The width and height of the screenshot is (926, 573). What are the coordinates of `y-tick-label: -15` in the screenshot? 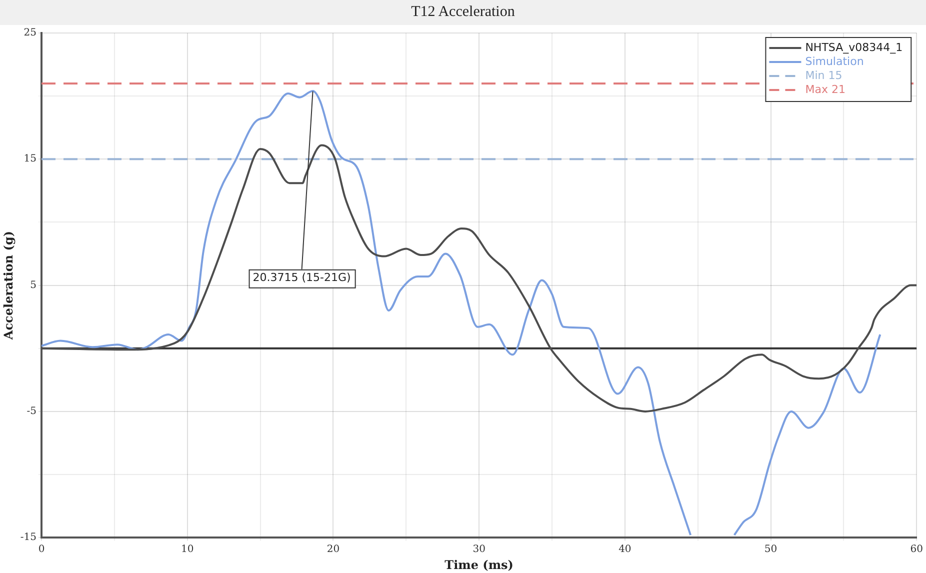 It's located at (28, 538).